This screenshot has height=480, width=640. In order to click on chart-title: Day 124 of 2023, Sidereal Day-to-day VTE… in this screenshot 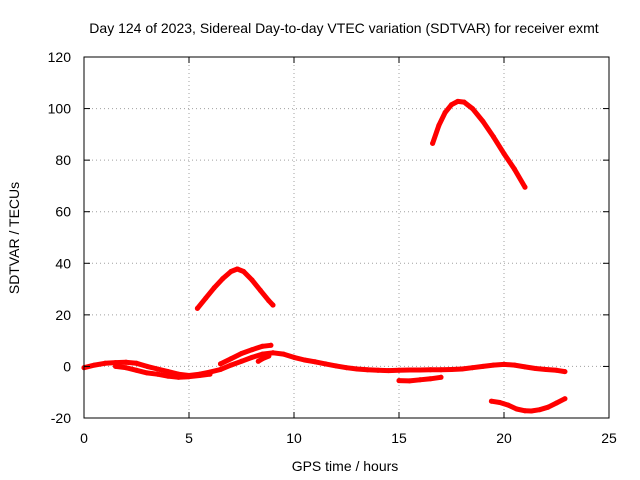, I will do `click(343, 28)`.